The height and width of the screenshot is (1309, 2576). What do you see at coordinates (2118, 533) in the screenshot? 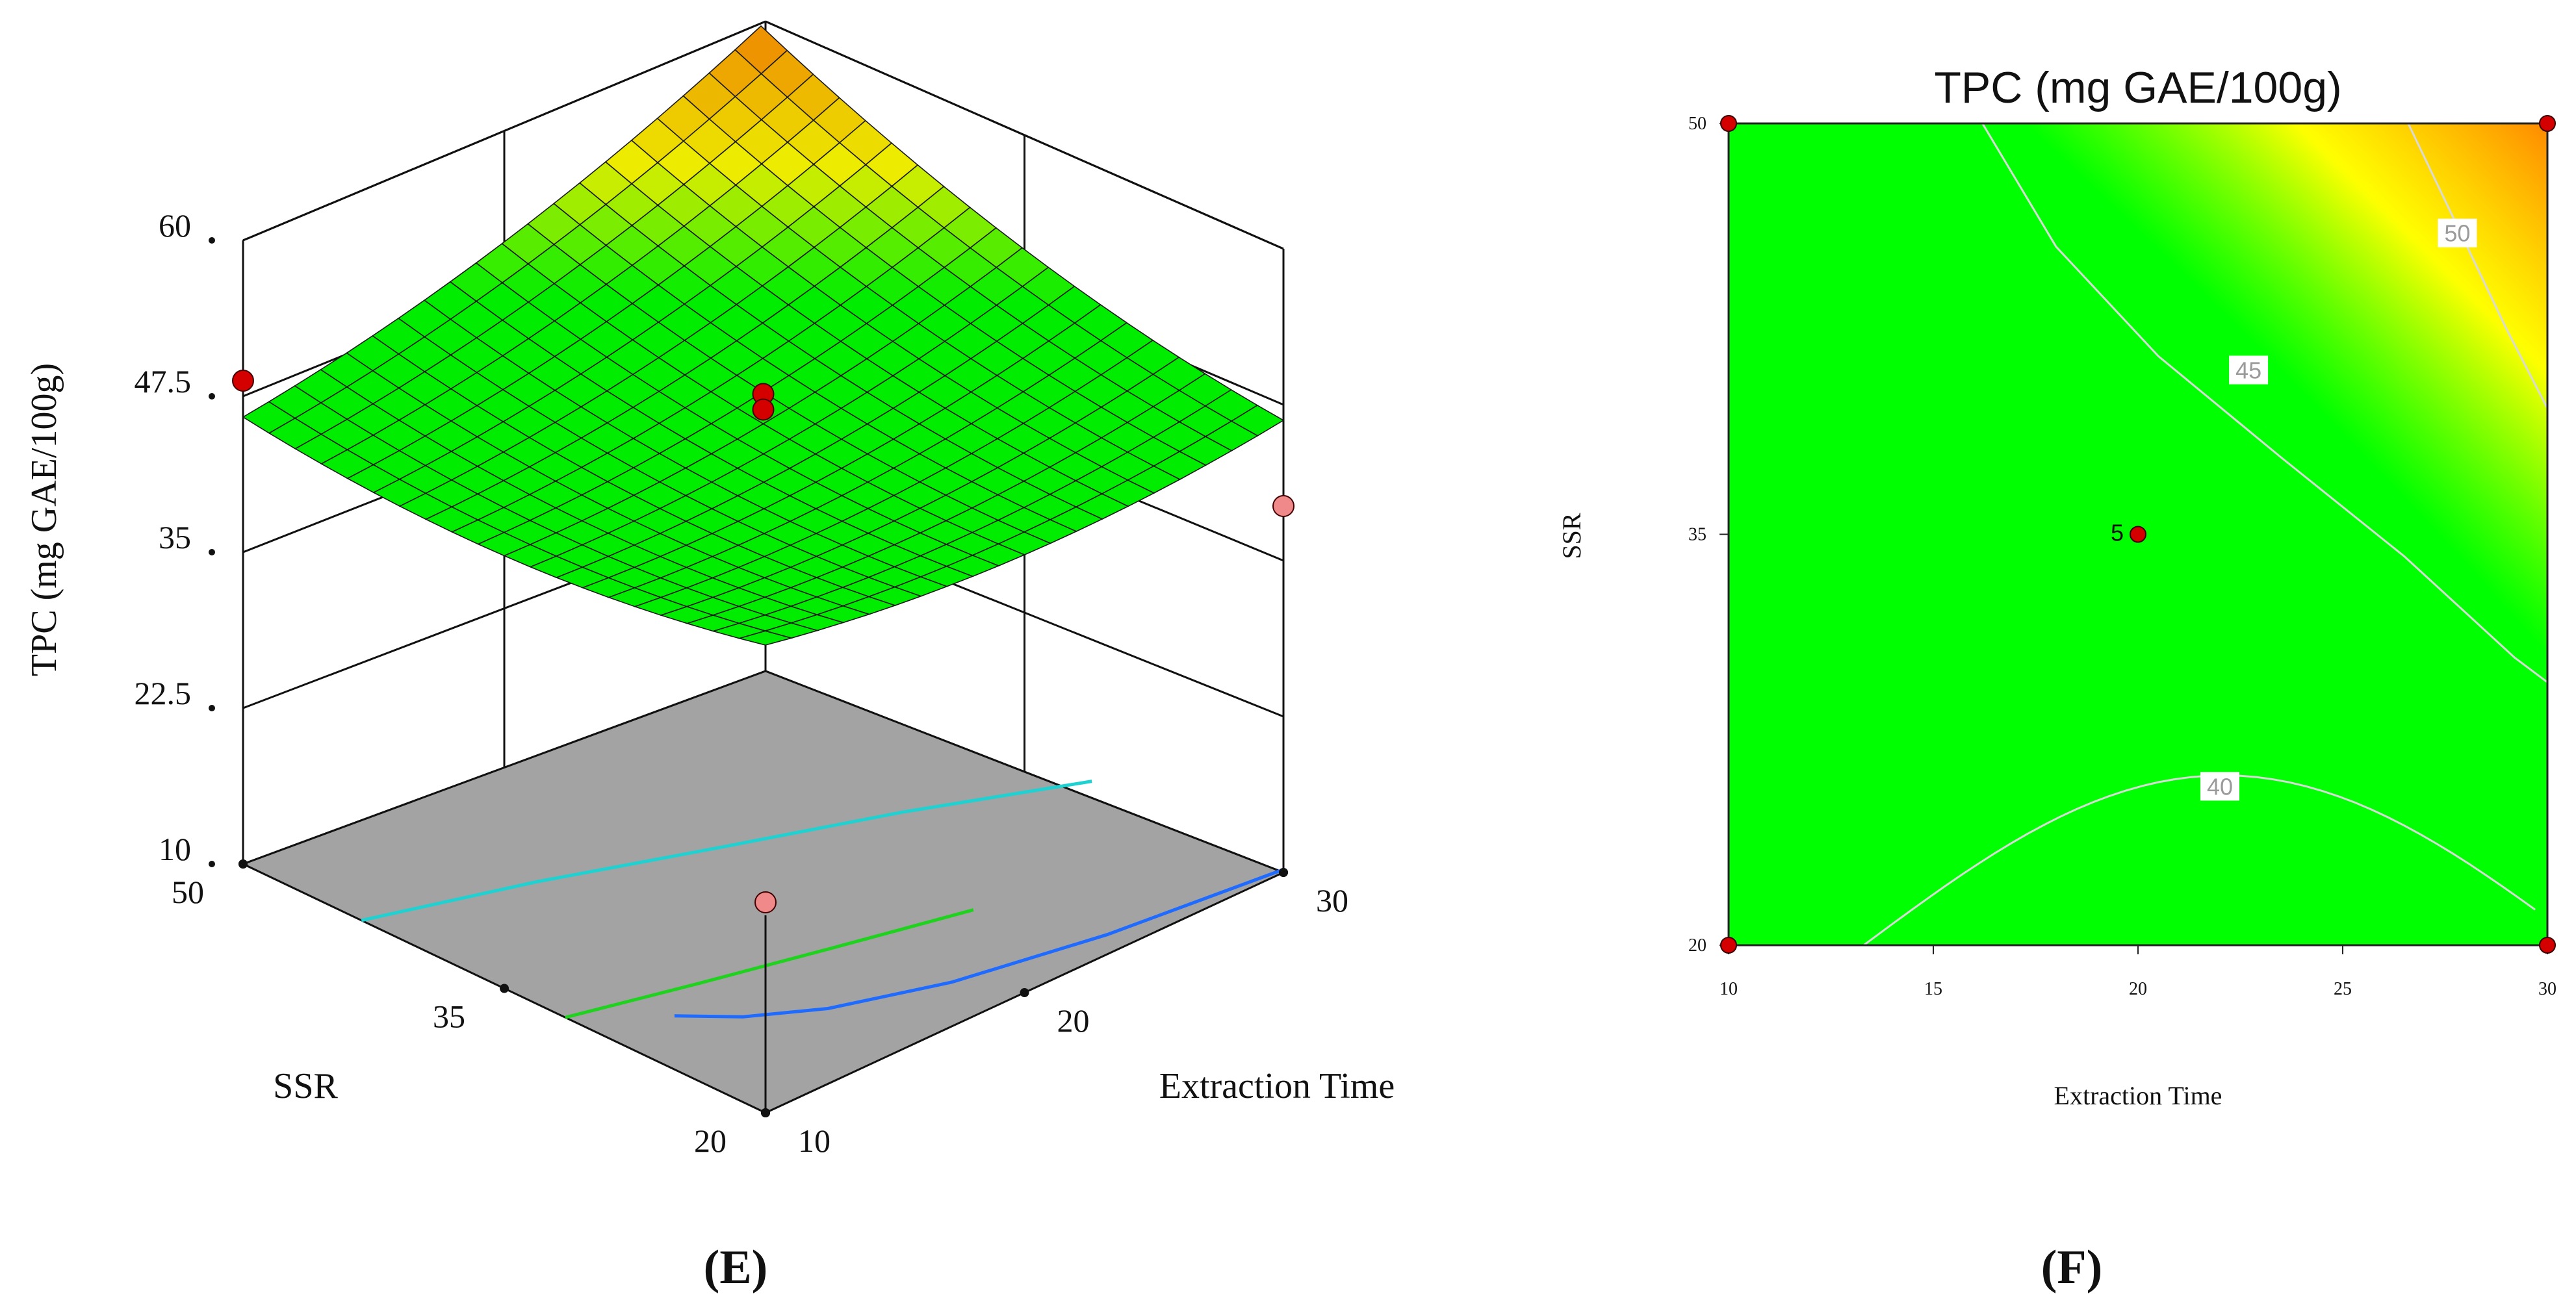
I see `design-point-label: 5` at bounding box center [2118, 533].